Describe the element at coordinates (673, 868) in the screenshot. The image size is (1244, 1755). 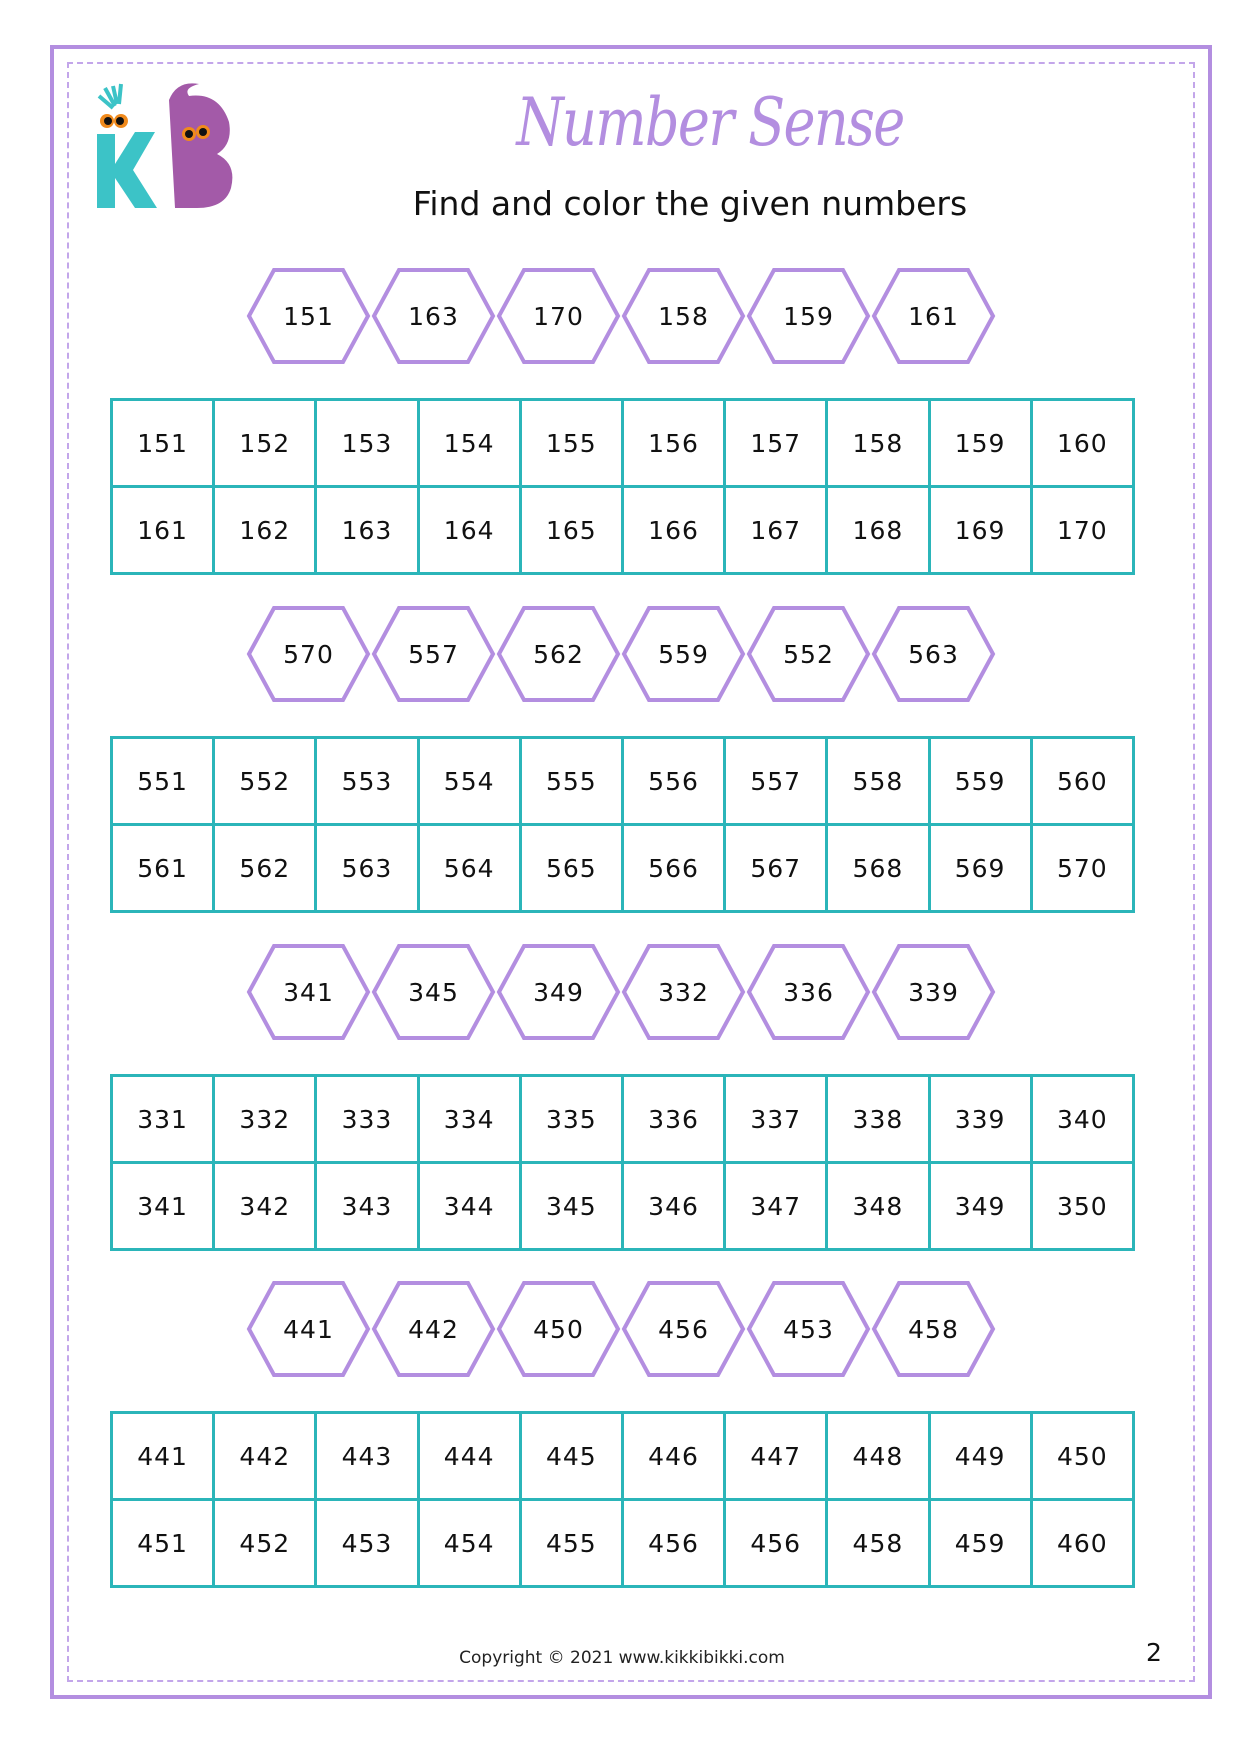
I see `grid-cell: 566` at that location.